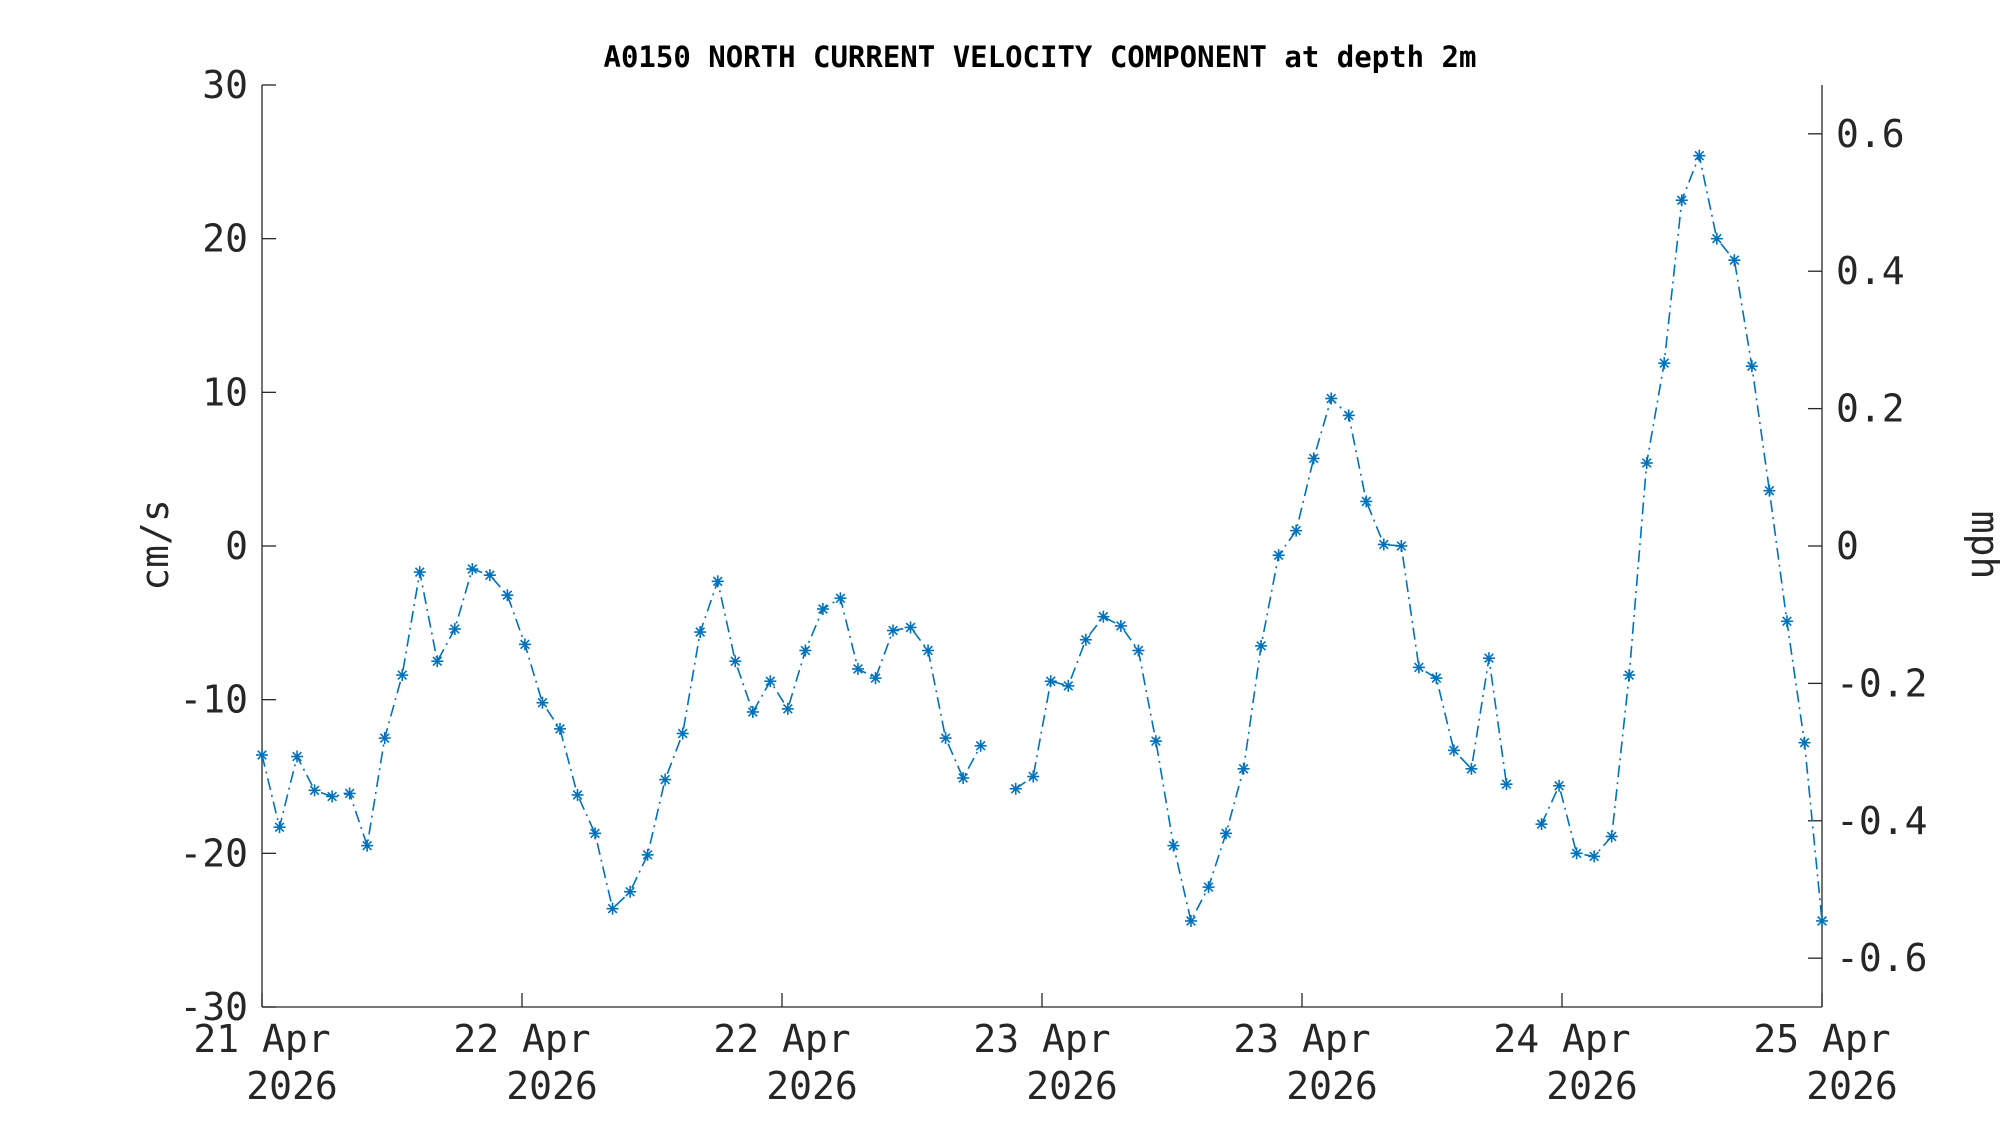  Describe the element at coordinates (1561, 1039) in the screenshot. I see `x-tick-label-day: 24 Apr` at that location.